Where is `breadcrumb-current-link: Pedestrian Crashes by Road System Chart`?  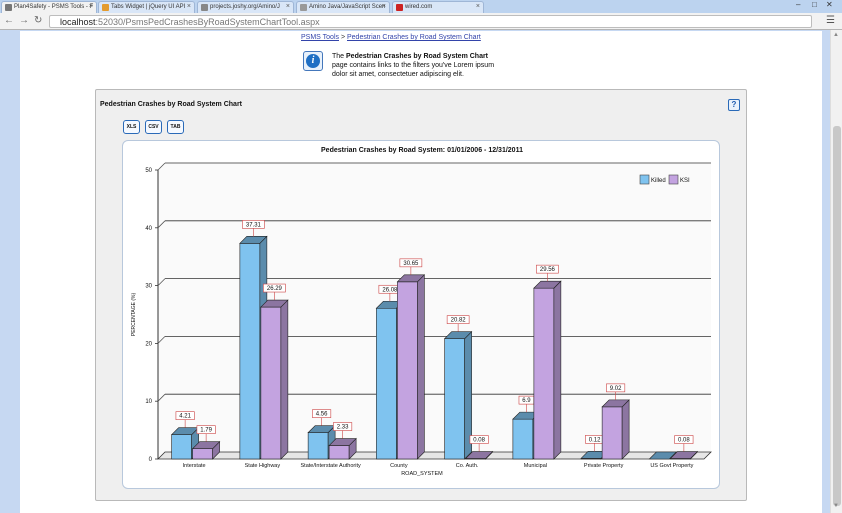
breadcrumb-current-link: Pedestrian Crashes by Road System Chart is located at coordinates (414, 37).